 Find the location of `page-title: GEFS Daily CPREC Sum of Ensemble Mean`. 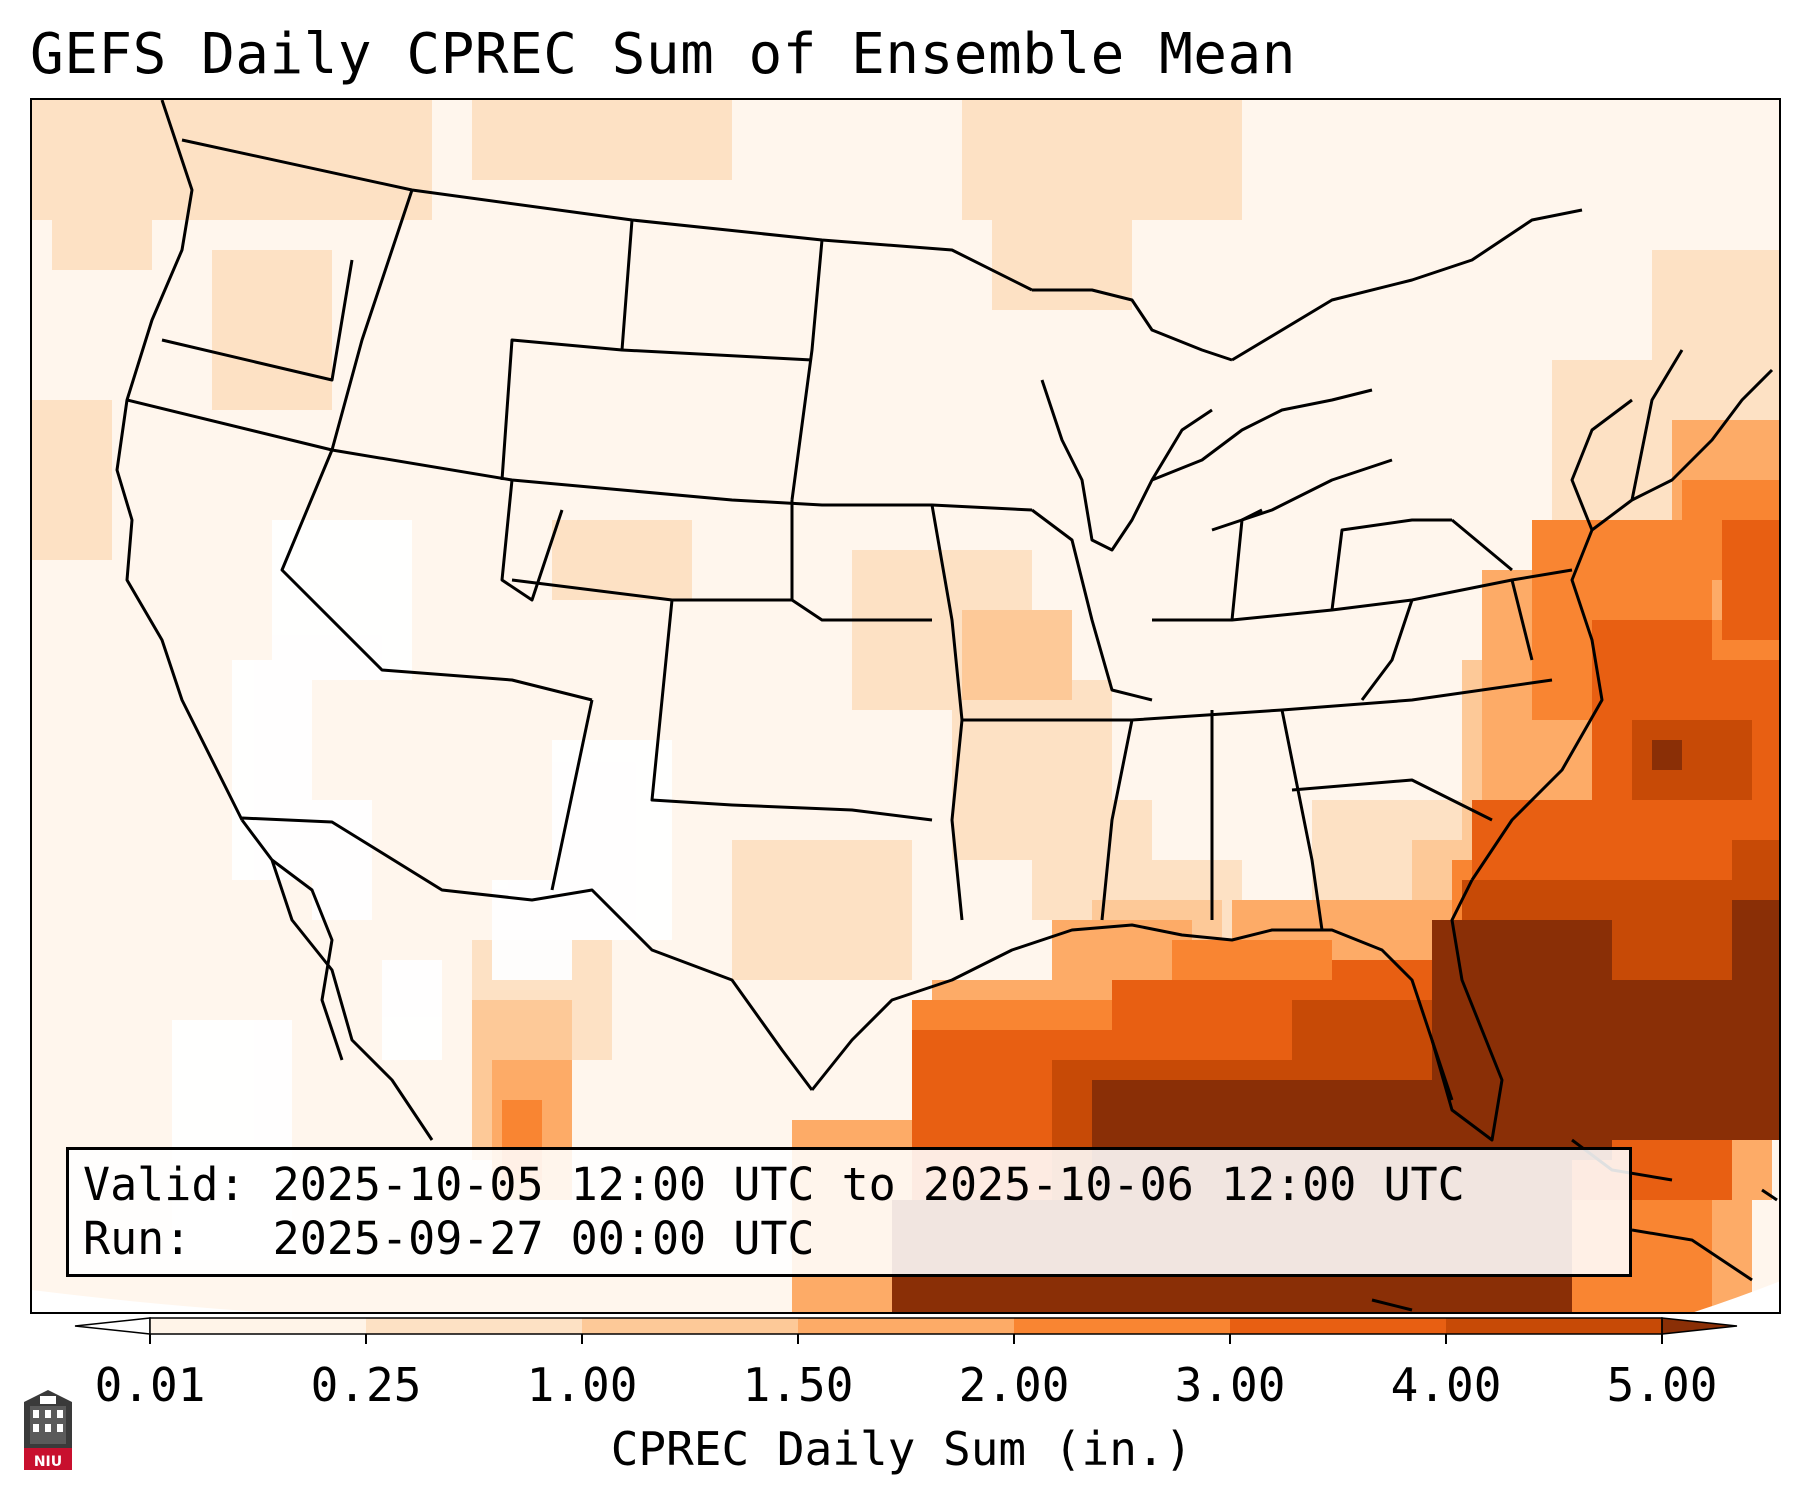

page-title: GEFS Daily CPREC Sum of Ensemble Mean is located at coordinates (663, 54).